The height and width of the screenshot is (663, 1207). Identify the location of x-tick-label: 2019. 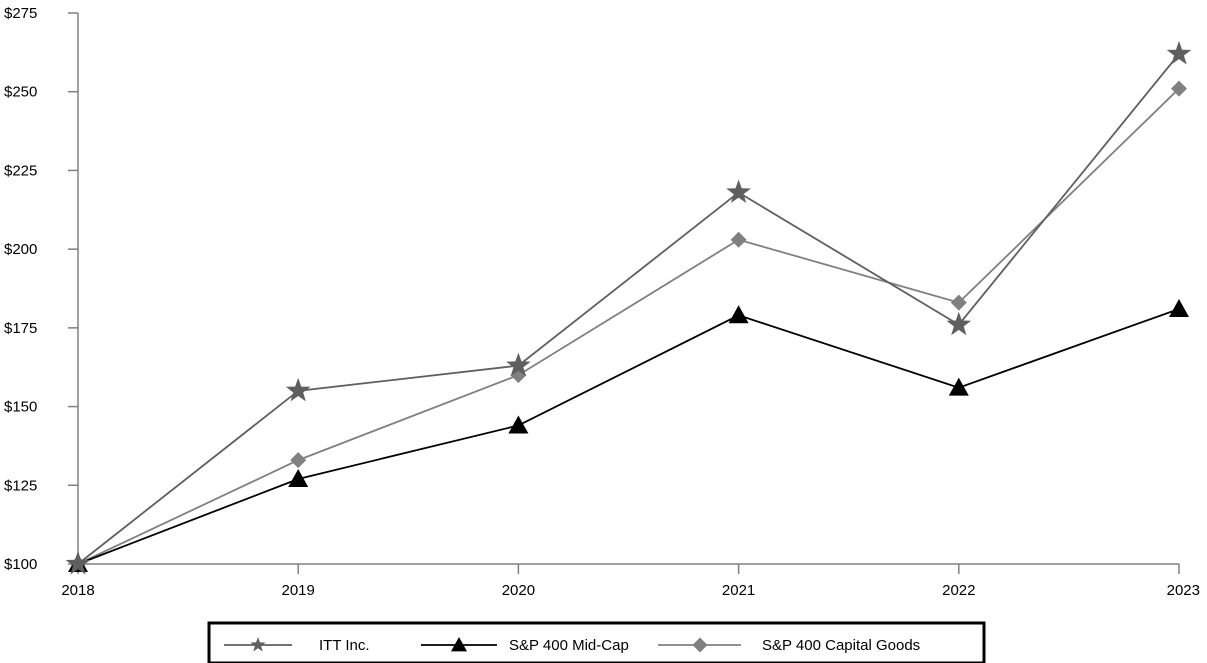
(298, 590).